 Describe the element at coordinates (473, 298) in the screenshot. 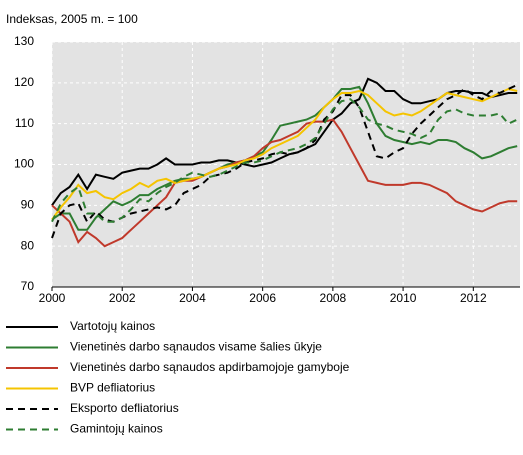

I see `x-tick-label: 2012` at that location.